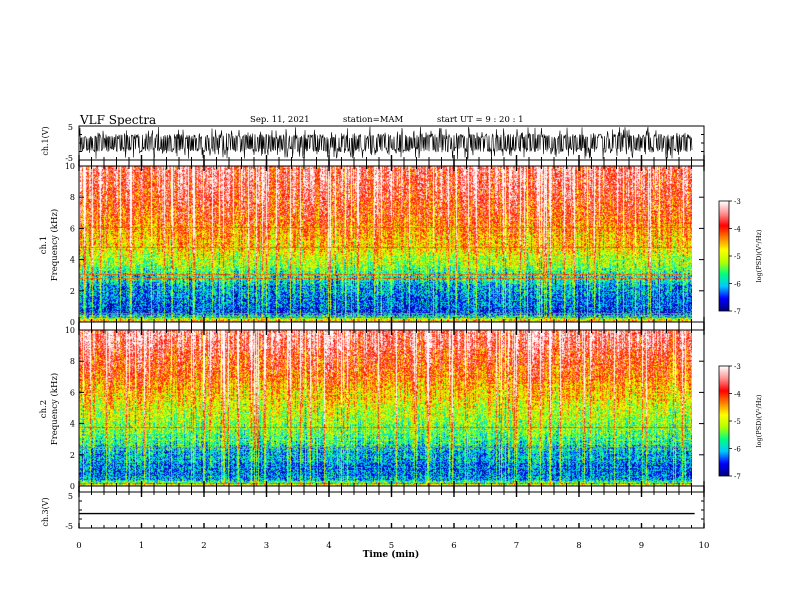 Image resolution: width=792 pixels, height=612 pixels. I want to click on ch3-waveform-panel: ch.3(V) 5 -5, so click(368, 511).